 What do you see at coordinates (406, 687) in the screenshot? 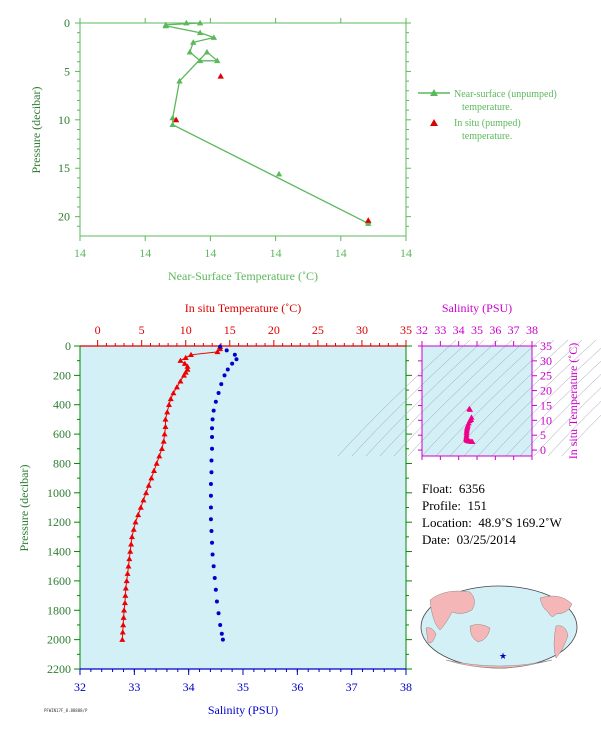
I see `salinity-tick-label: 38` at bounding box center [406, 687].